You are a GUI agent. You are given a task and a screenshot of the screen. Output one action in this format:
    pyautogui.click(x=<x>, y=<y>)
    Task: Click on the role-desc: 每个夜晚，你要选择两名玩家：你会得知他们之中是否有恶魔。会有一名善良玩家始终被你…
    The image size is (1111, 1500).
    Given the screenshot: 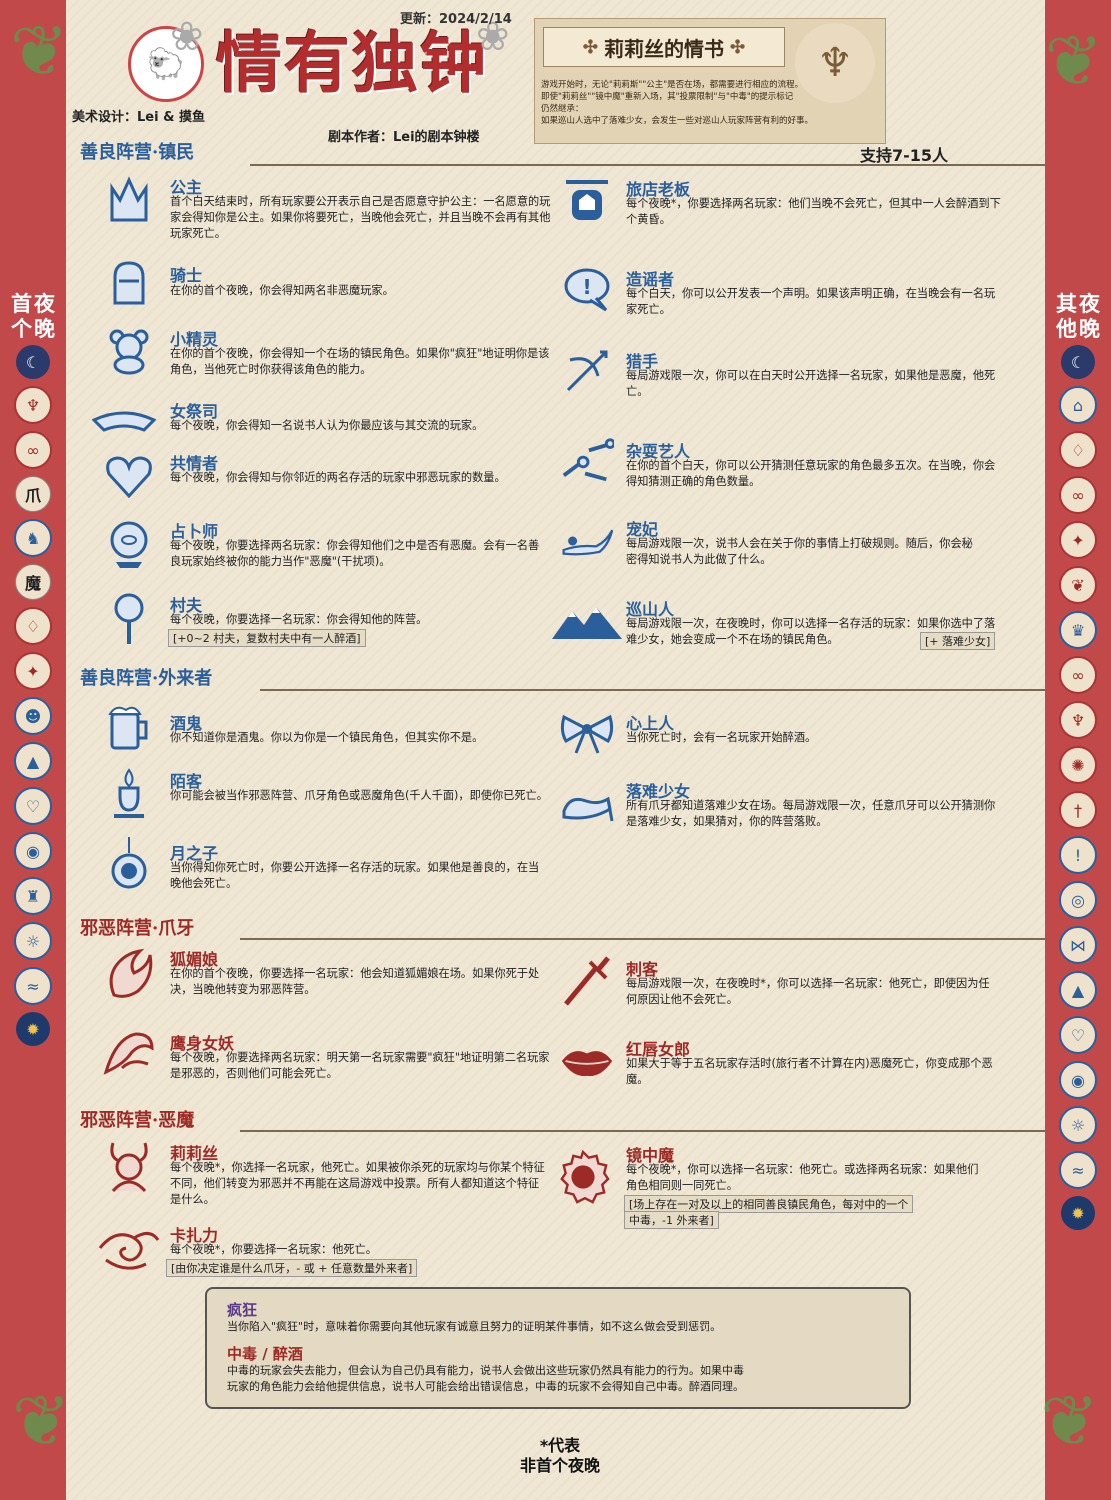 What is the action you would take?
    pyautogui.click(x=355, y=553)
    